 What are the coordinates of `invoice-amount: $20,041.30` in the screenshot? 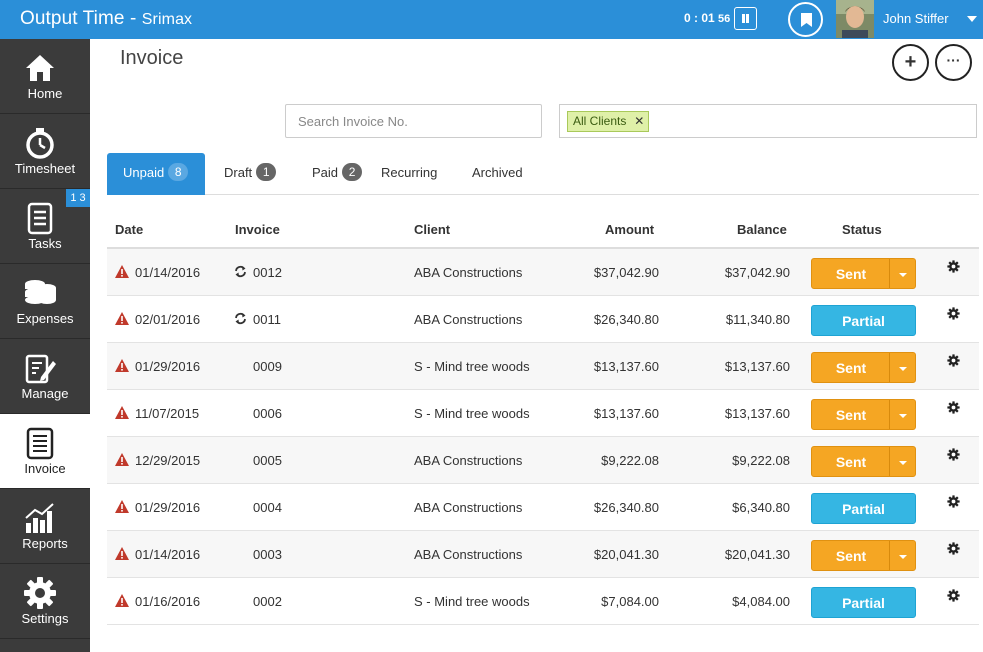 It's located at (626, 554).